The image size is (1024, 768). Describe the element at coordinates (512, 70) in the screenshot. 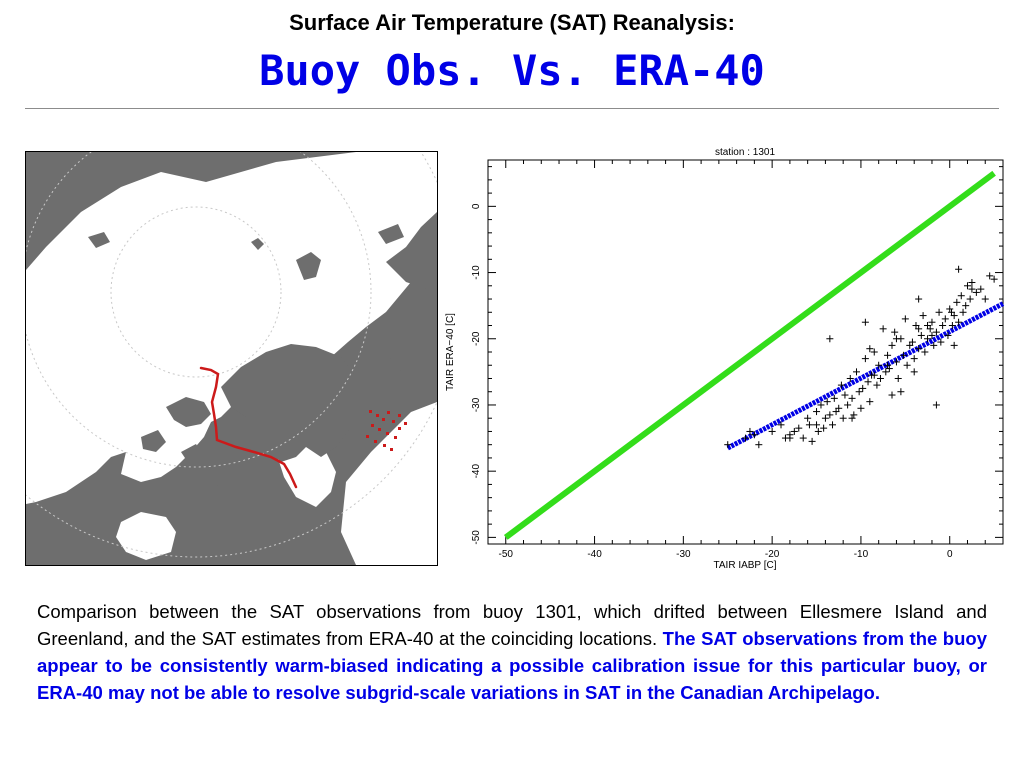

I see `slide-subtitle: Buoy Obs. Vs. ERA-40` at that location.